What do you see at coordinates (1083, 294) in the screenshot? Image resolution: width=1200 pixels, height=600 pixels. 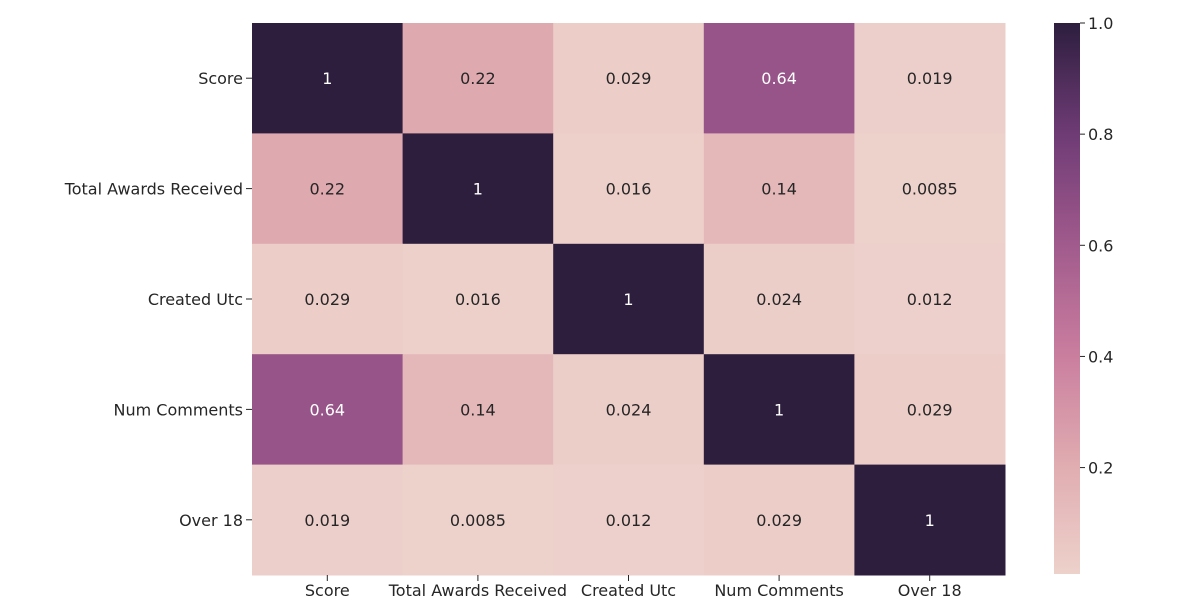 I see `colorbar: 1.0 0.8 0.6 0.4 0.2` at bounding box center [1083, 294].